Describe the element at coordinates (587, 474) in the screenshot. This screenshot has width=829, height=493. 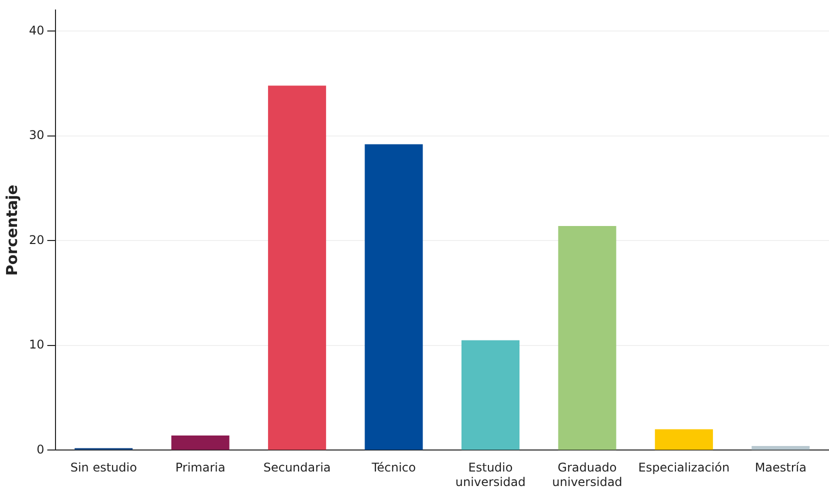
I see `x-tick-label: Graduado universidad` at that location.